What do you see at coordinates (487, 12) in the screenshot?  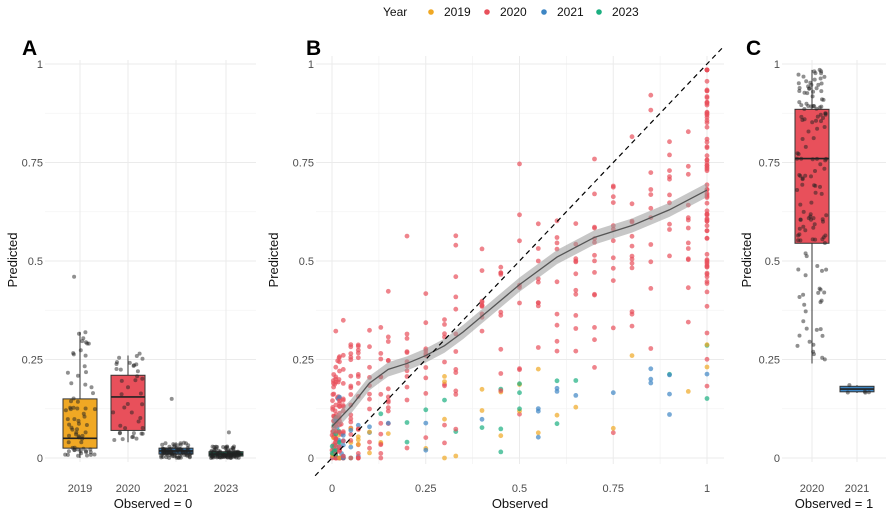 I see `legend-key-2020` at bounding box center [487, 12].